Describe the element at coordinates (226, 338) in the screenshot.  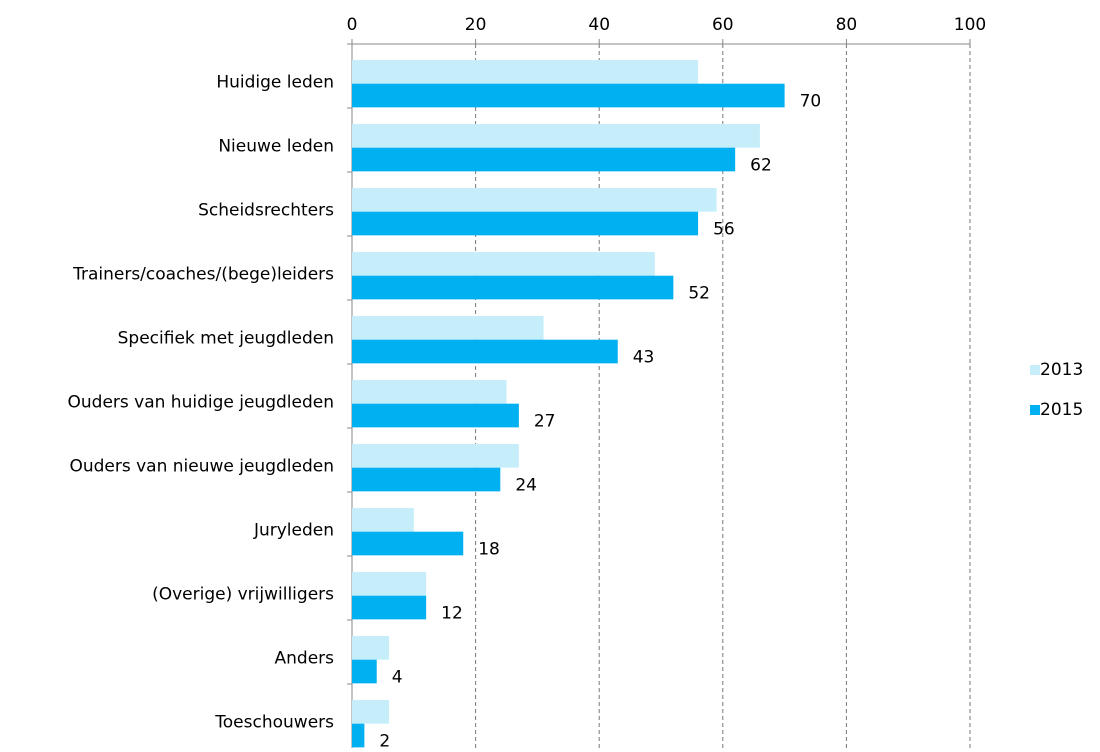
I see `y-tick-label: Specifiek met jeugdleden` at that location.